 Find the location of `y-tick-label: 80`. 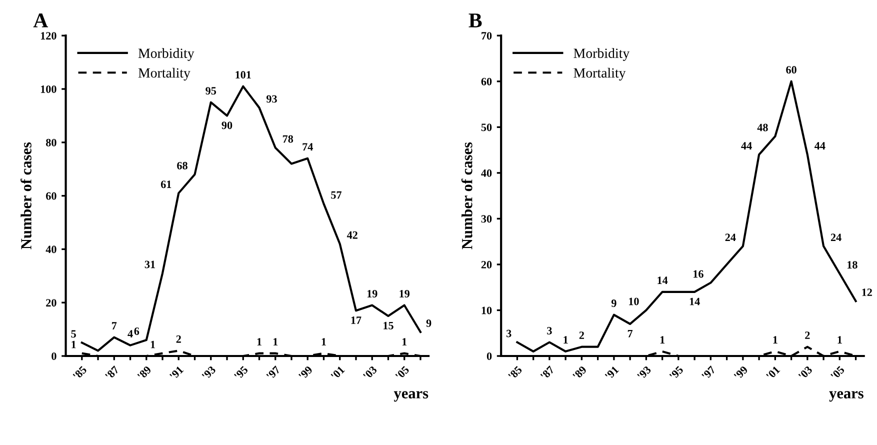

y-tick-label: 80 is located at coordinates (51, 142).